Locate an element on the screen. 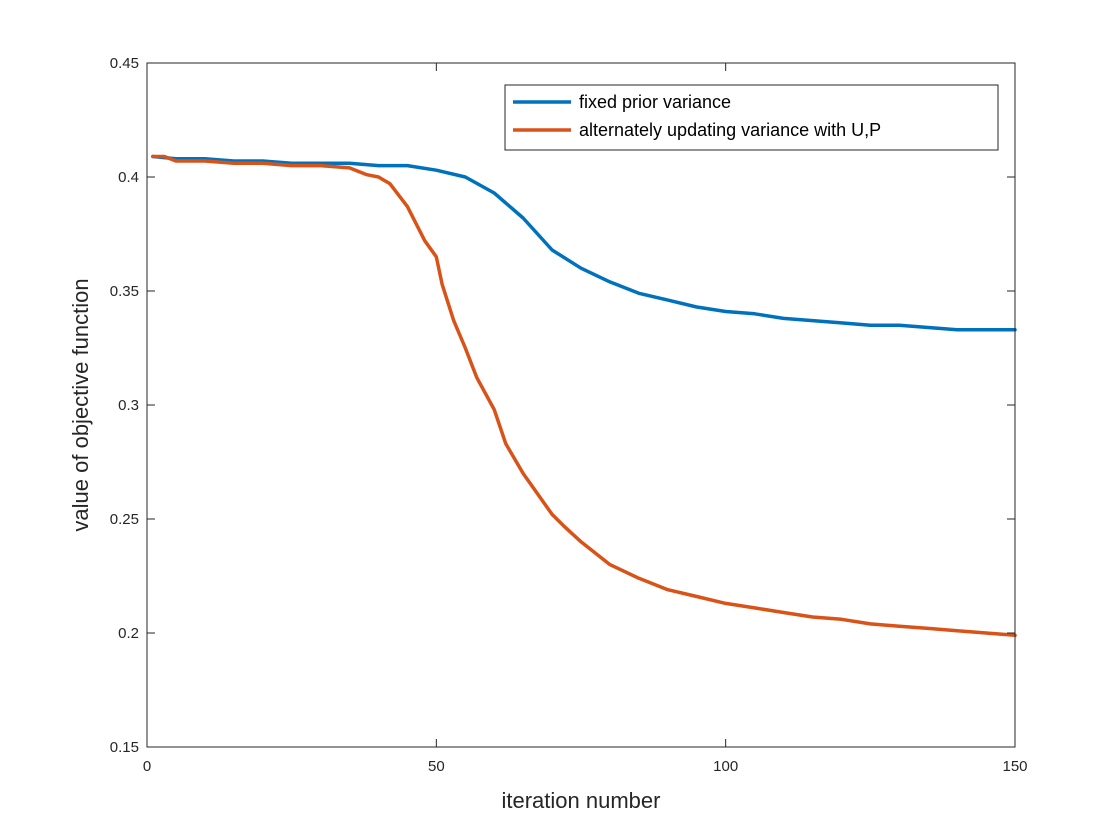 The height and width of the screenshot is (840, 1120). x-tick-label: 50 is located at coordinates (436, 766).